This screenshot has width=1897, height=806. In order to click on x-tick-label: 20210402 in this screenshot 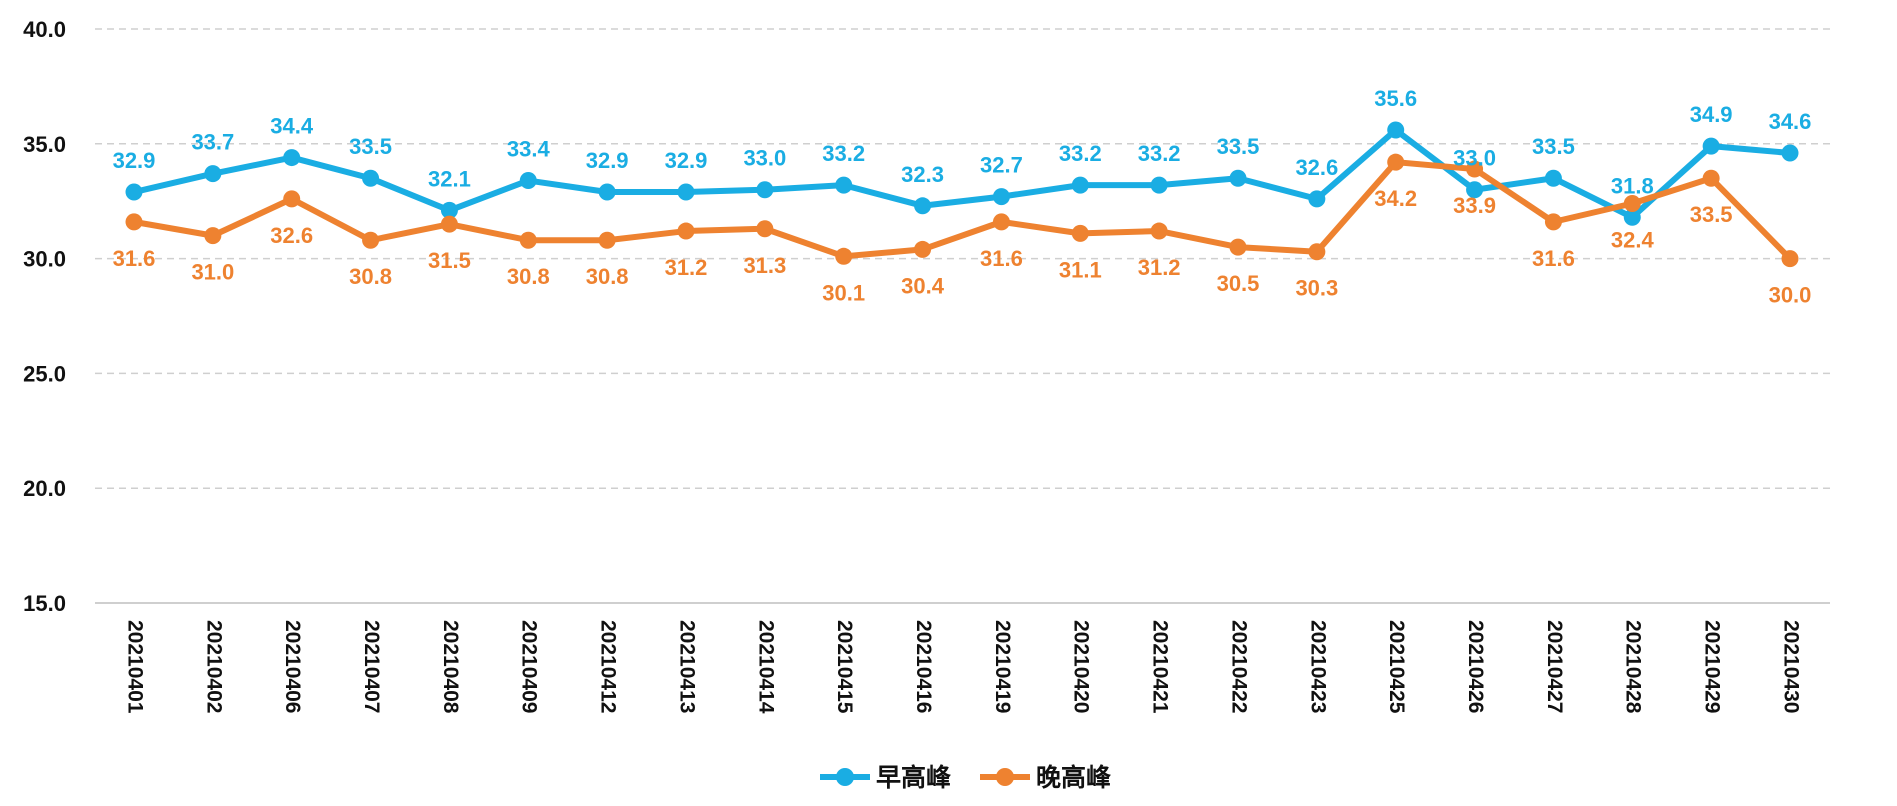, I will do `click(213, 666)`.